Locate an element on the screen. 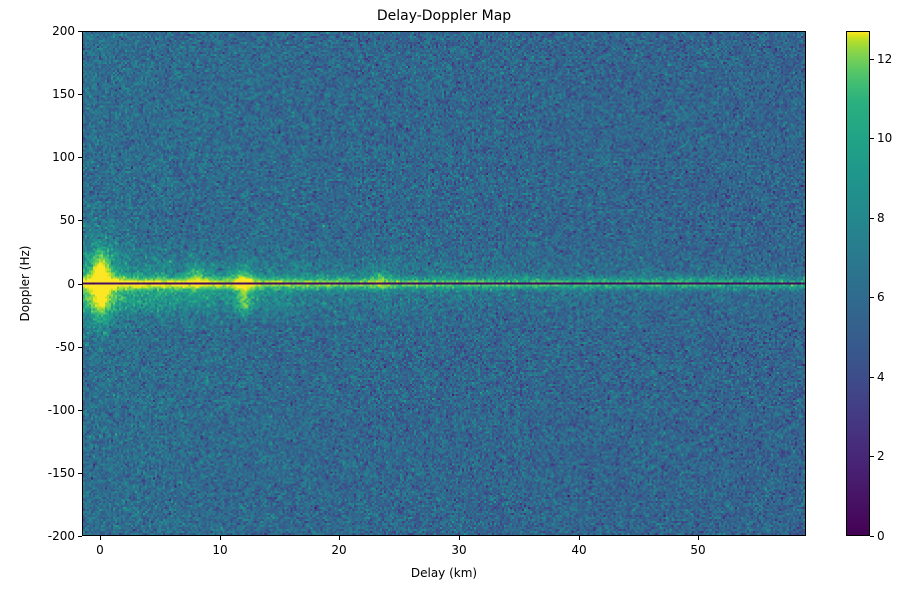 Image resolution: width=907 pixels, height=590 pixels. x-tick-label: 30 is located at coordinates (459, 550).